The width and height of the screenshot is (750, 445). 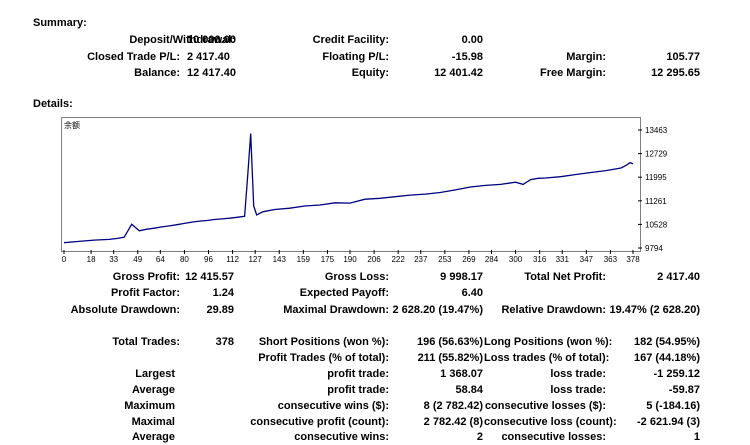 I want to click on equity-value: 12 401.42, so click(x=458, y=73).